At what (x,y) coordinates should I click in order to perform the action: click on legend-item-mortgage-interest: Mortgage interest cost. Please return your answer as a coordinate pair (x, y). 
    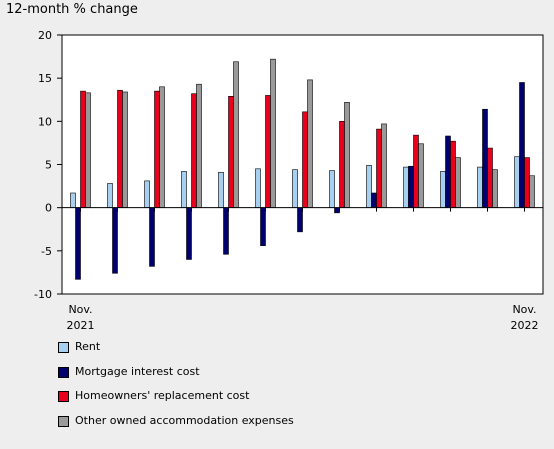
    Looking at the image, I should click on (176, 377).